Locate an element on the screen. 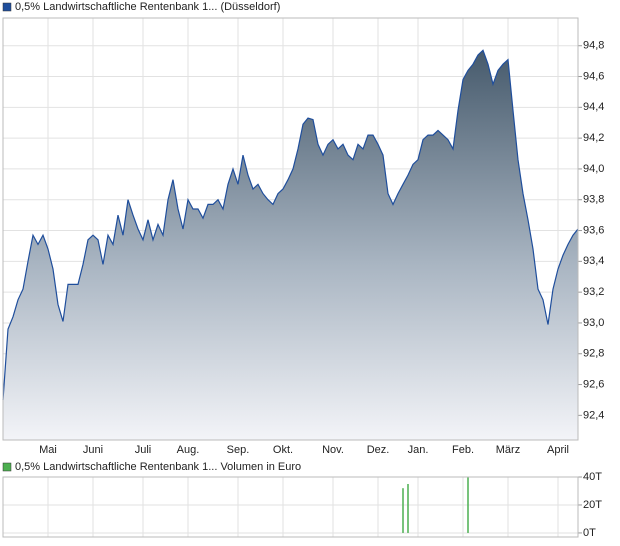  y-tick-label: 94,4 is located at coordinates (593, 107).